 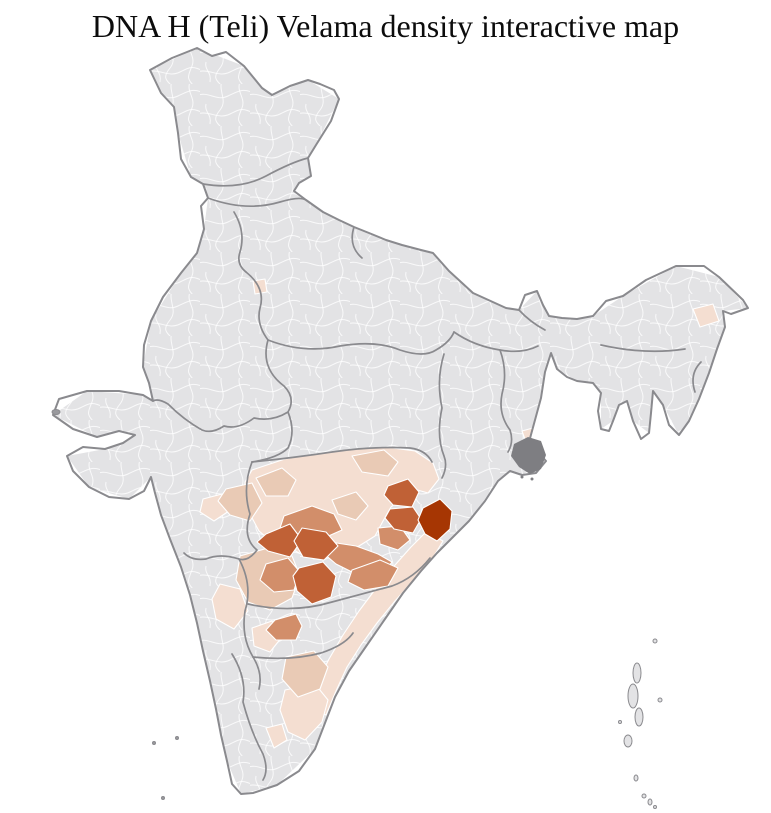 I want to click on districts-highest-density, so click(x=435, y=520).